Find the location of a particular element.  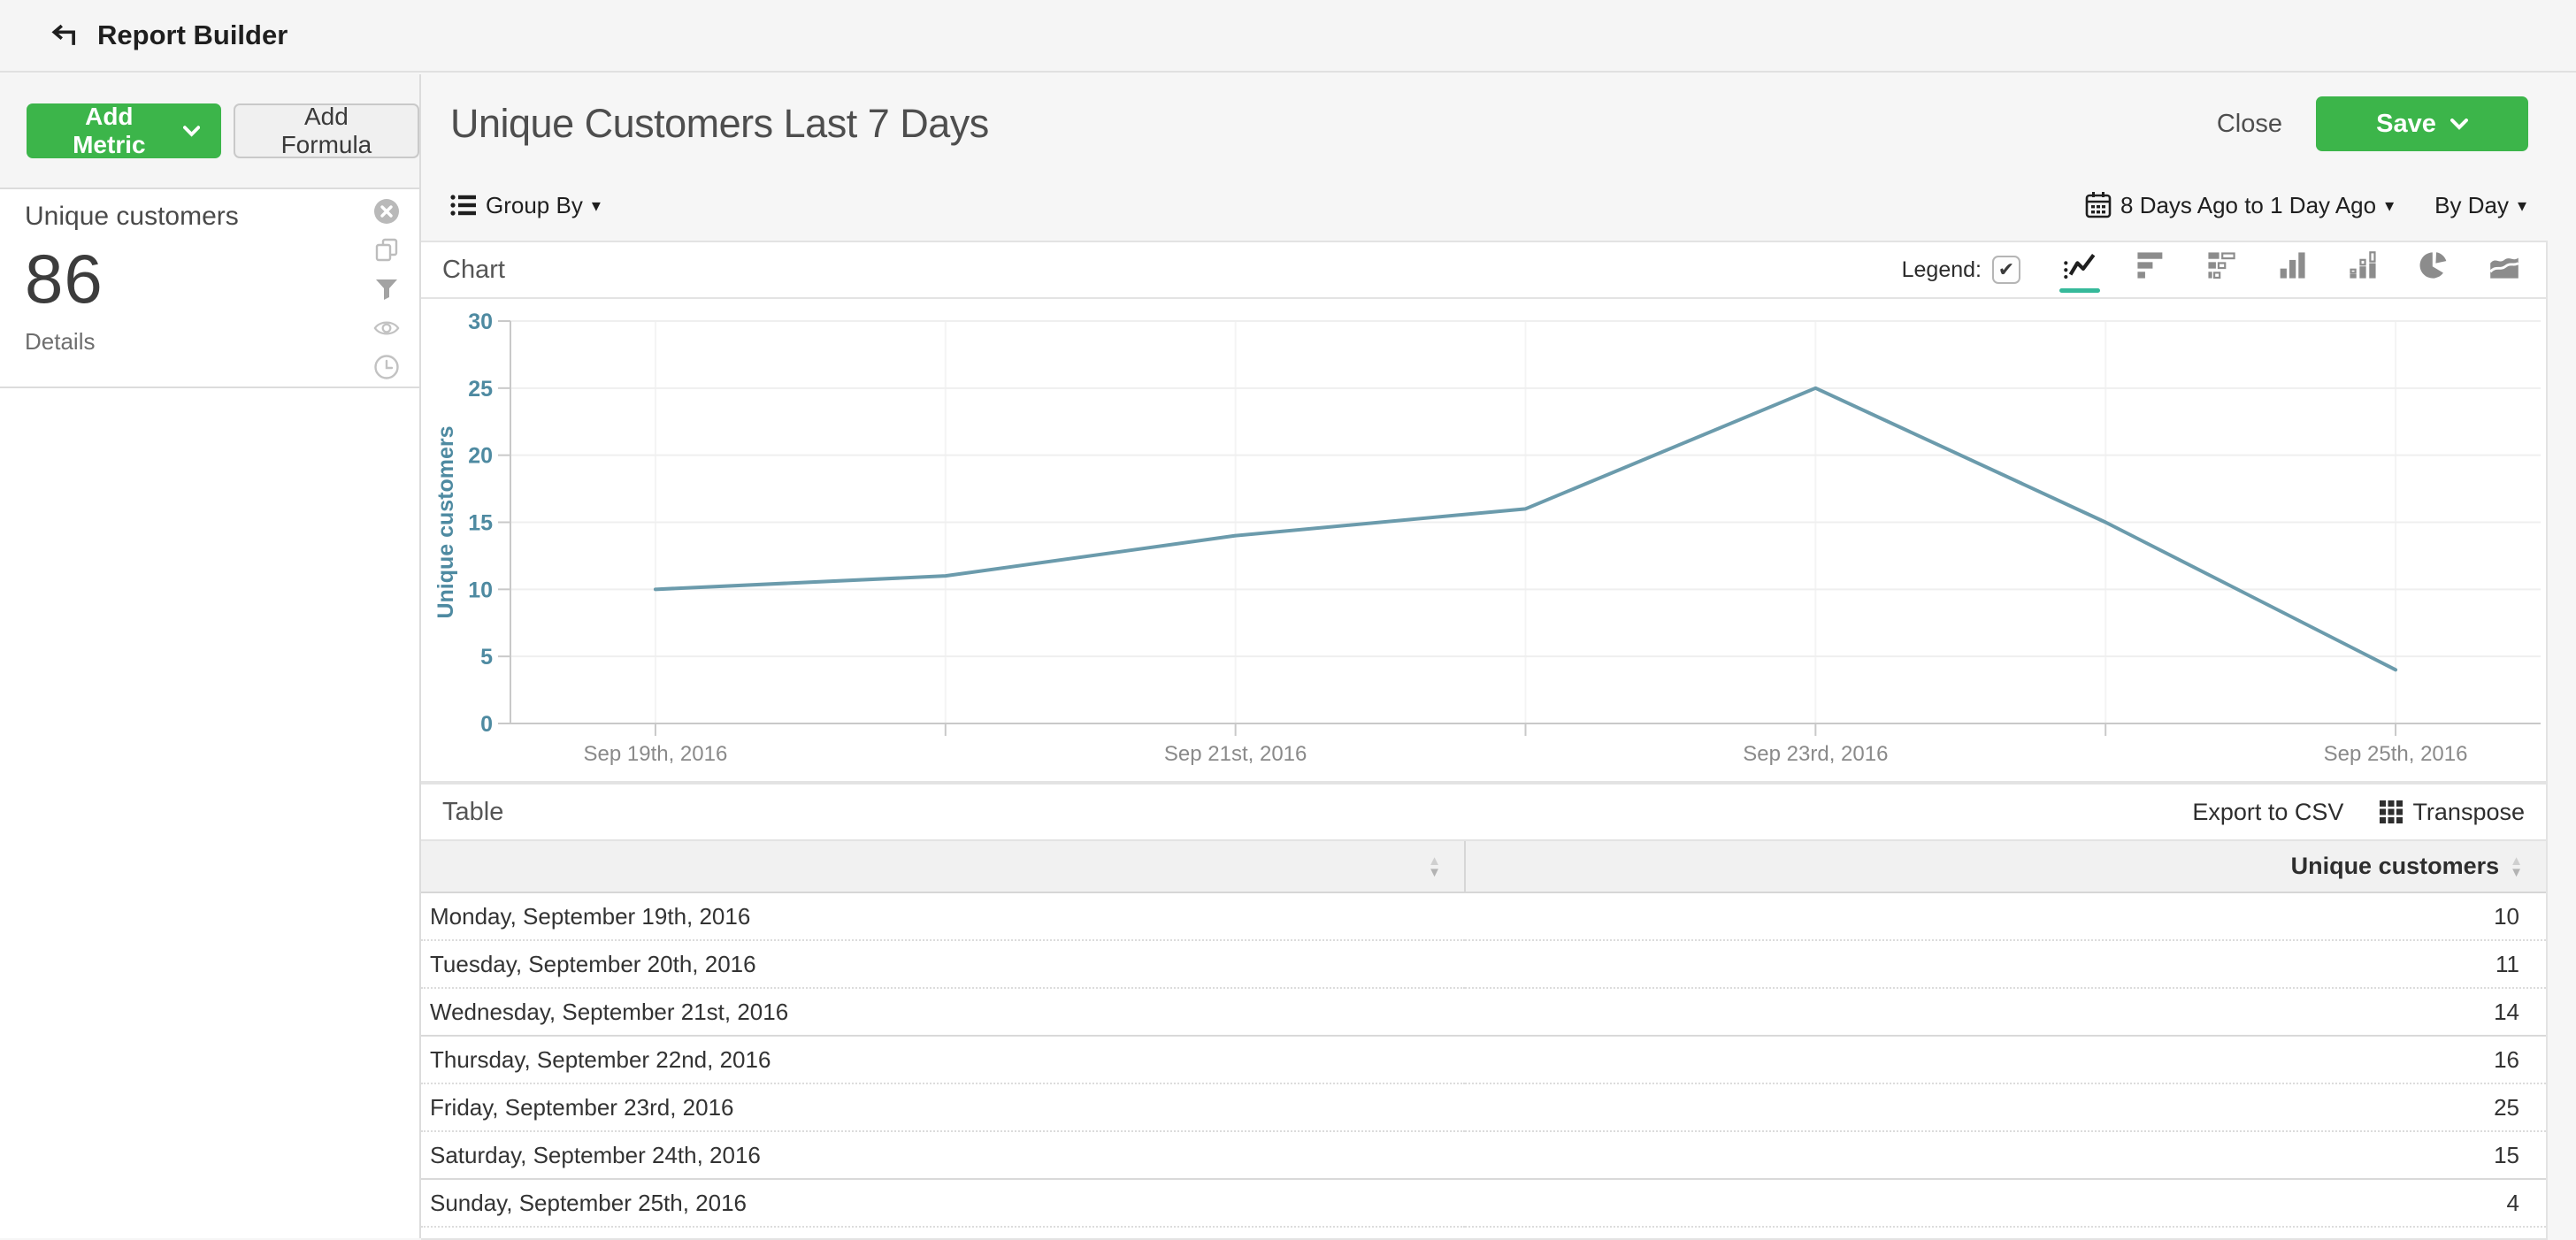

vertical-bar-icon is located at coordinates (2292, 270).